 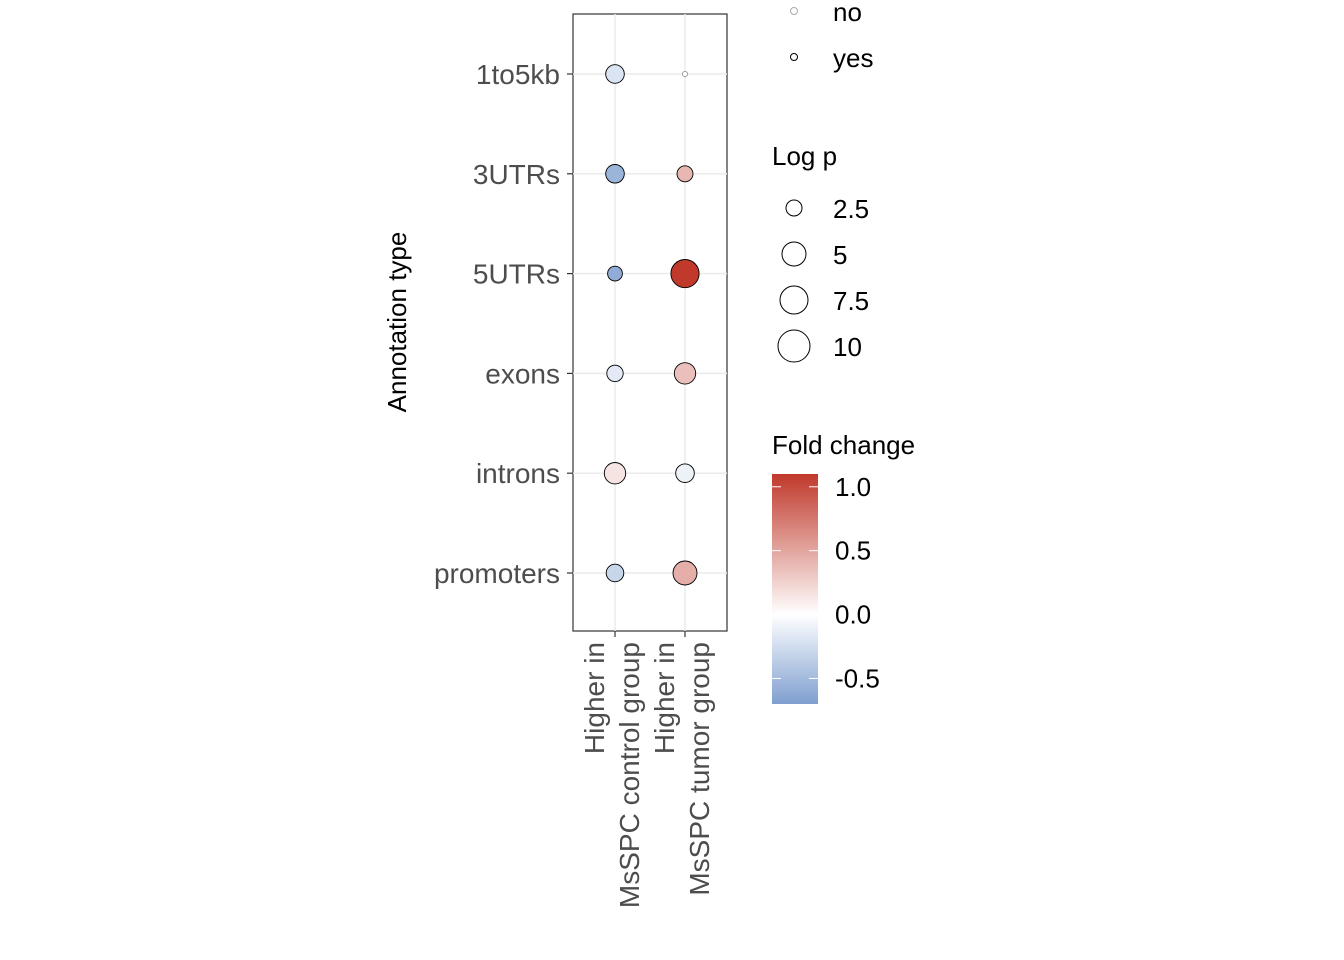 What do you see at coordinates (851, 301) in the screenshot?
I see `log-p-label: 7.5` at bounding box center [851, 301].